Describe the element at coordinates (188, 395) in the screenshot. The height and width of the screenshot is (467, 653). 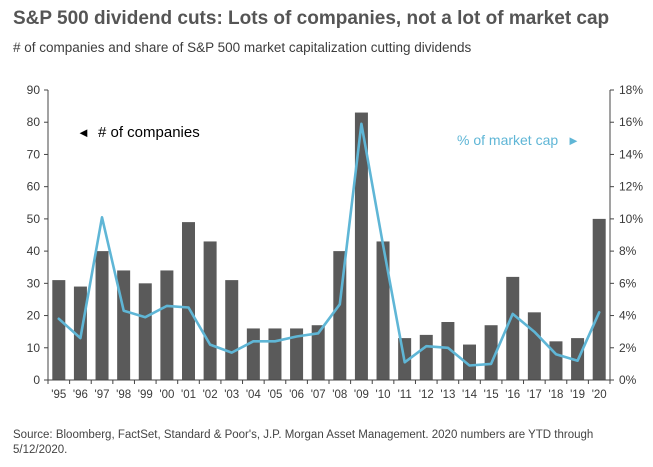
I see `x-tick-label: '01` at that location.